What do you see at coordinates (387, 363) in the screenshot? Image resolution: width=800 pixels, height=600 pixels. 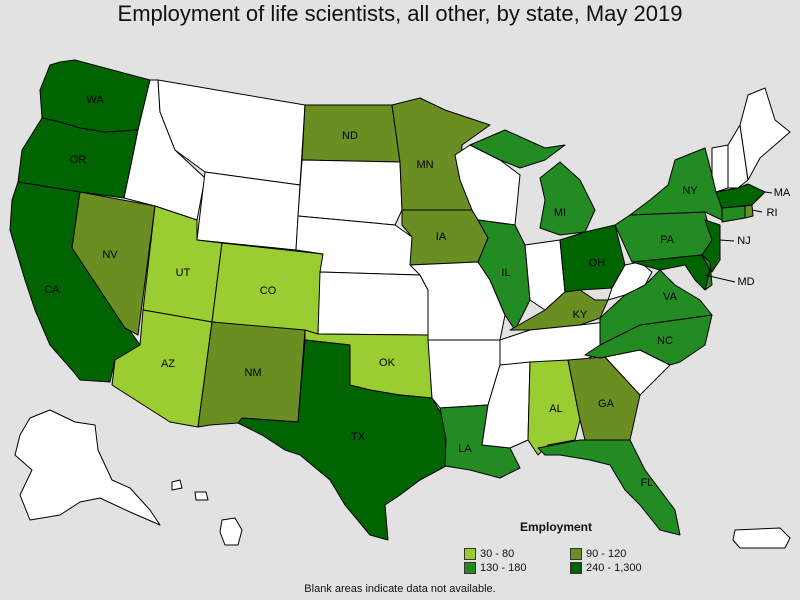 I see `state-label-ok: OK` at bounding box center [387, 363].